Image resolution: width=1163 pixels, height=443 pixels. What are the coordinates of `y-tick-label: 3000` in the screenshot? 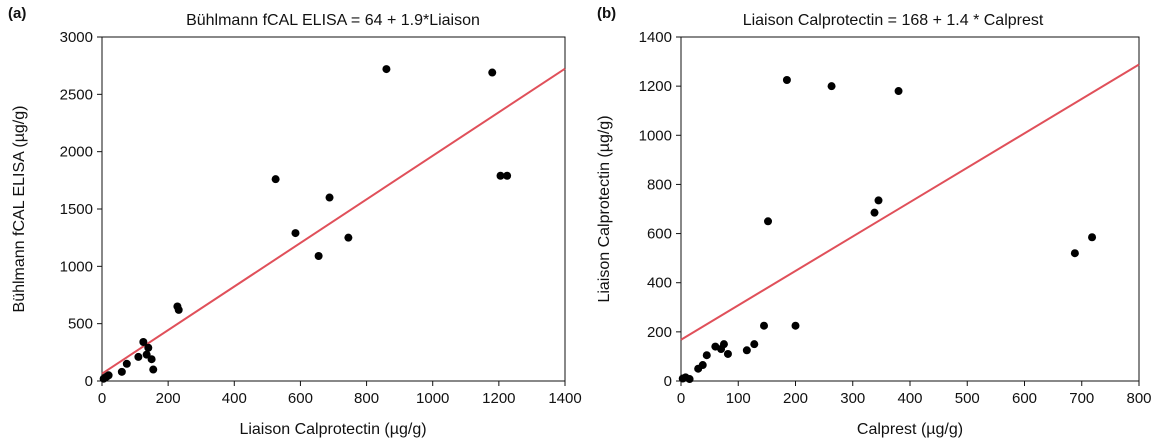 It's located at (76, 37).